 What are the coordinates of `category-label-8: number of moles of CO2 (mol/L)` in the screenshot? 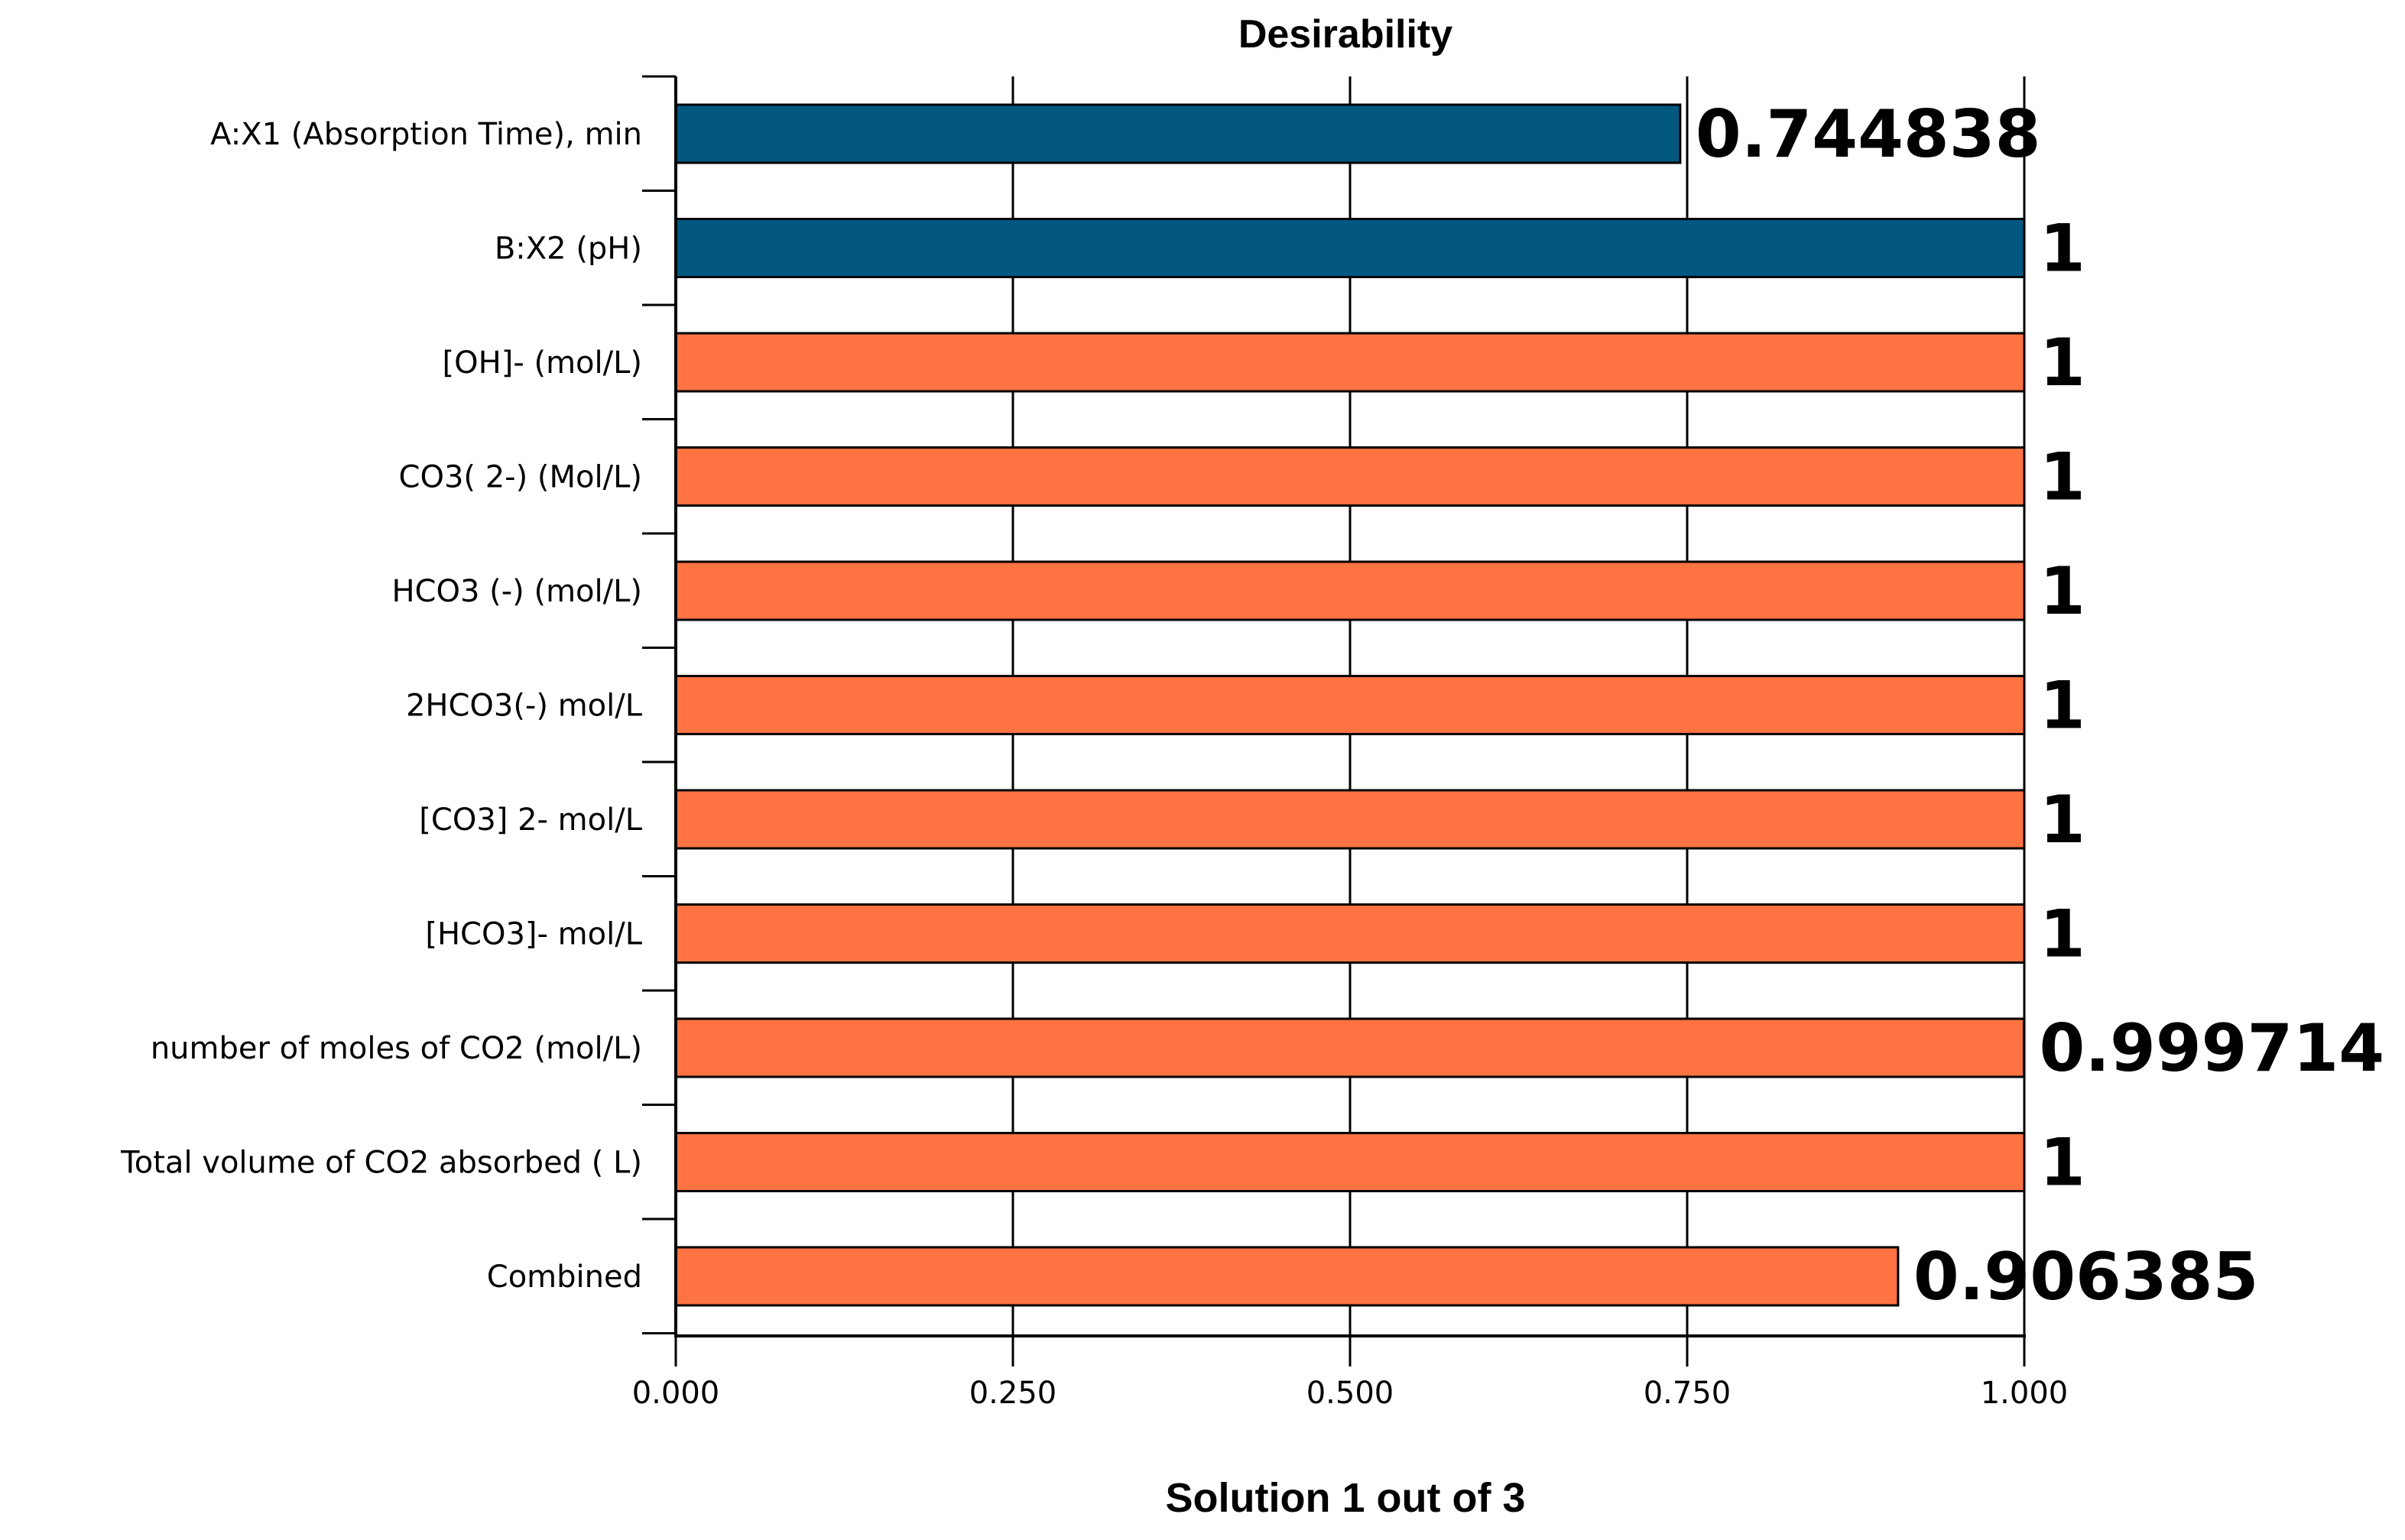 It's located at (396, 1048).